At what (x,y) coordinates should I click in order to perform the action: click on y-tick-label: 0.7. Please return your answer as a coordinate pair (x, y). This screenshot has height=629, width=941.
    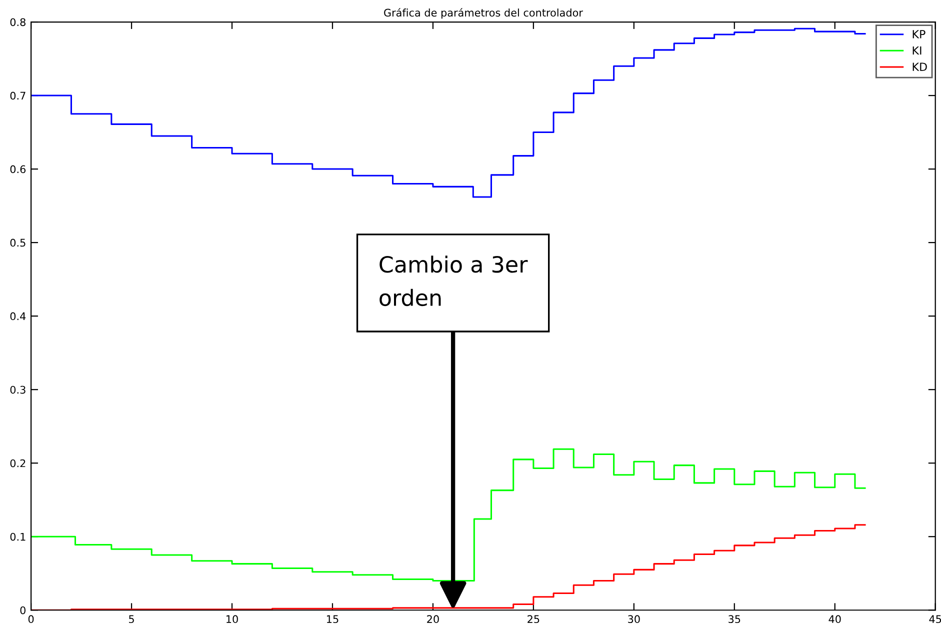
    Looking at the image, I should click on (18, 96).